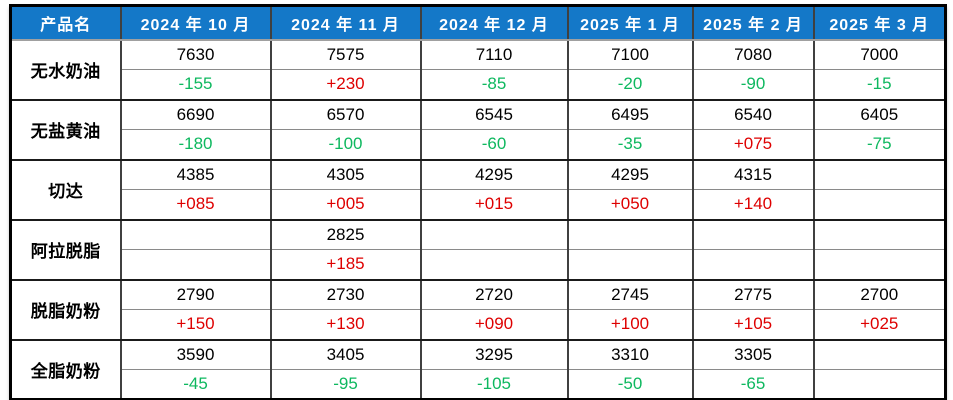 Image resolution: width=953 pixels, height=400 pixels. What do you see at coordinates (345, 325) in the screenshot?
I see `change-cell: +130` at bounding box center [345, 325].